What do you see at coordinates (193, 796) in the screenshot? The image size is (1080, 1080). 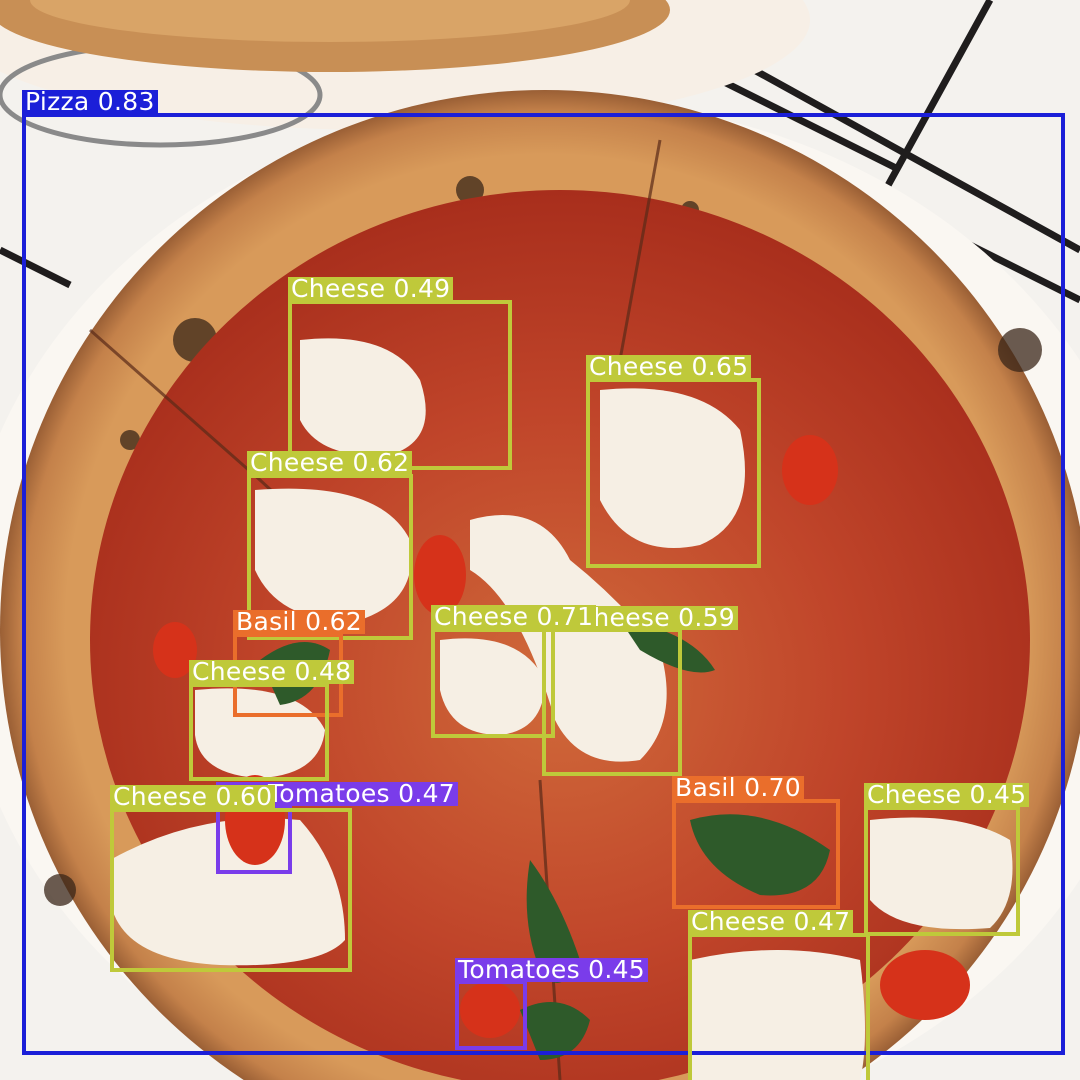 I see `label-cheese-060: Cheese 0.60` at bounding box center [193, 796].